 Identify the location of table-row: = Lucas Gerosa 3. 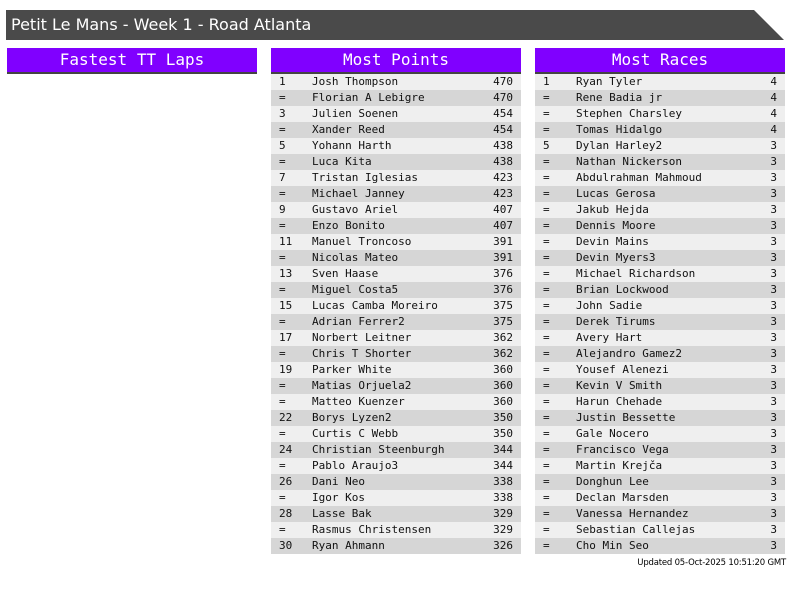
(660, 194).